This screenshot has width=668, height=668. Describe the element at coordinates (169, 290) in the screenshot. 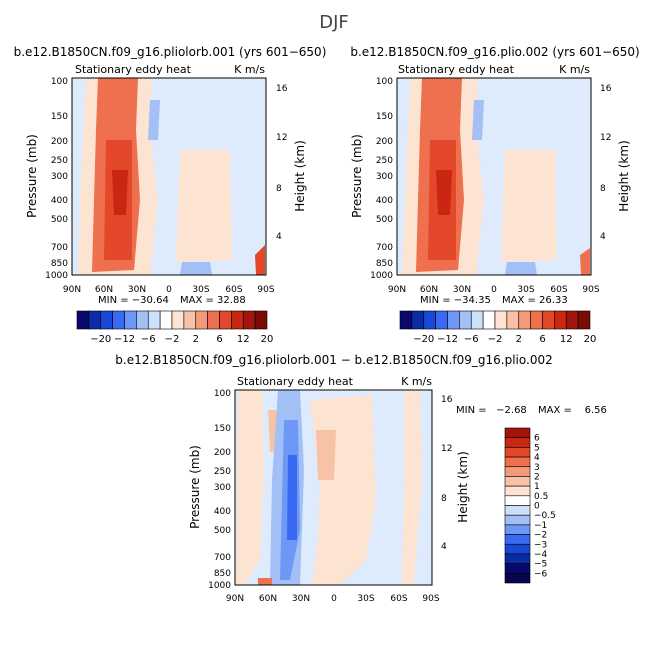

I see `x-tick-label: 0` at that location.